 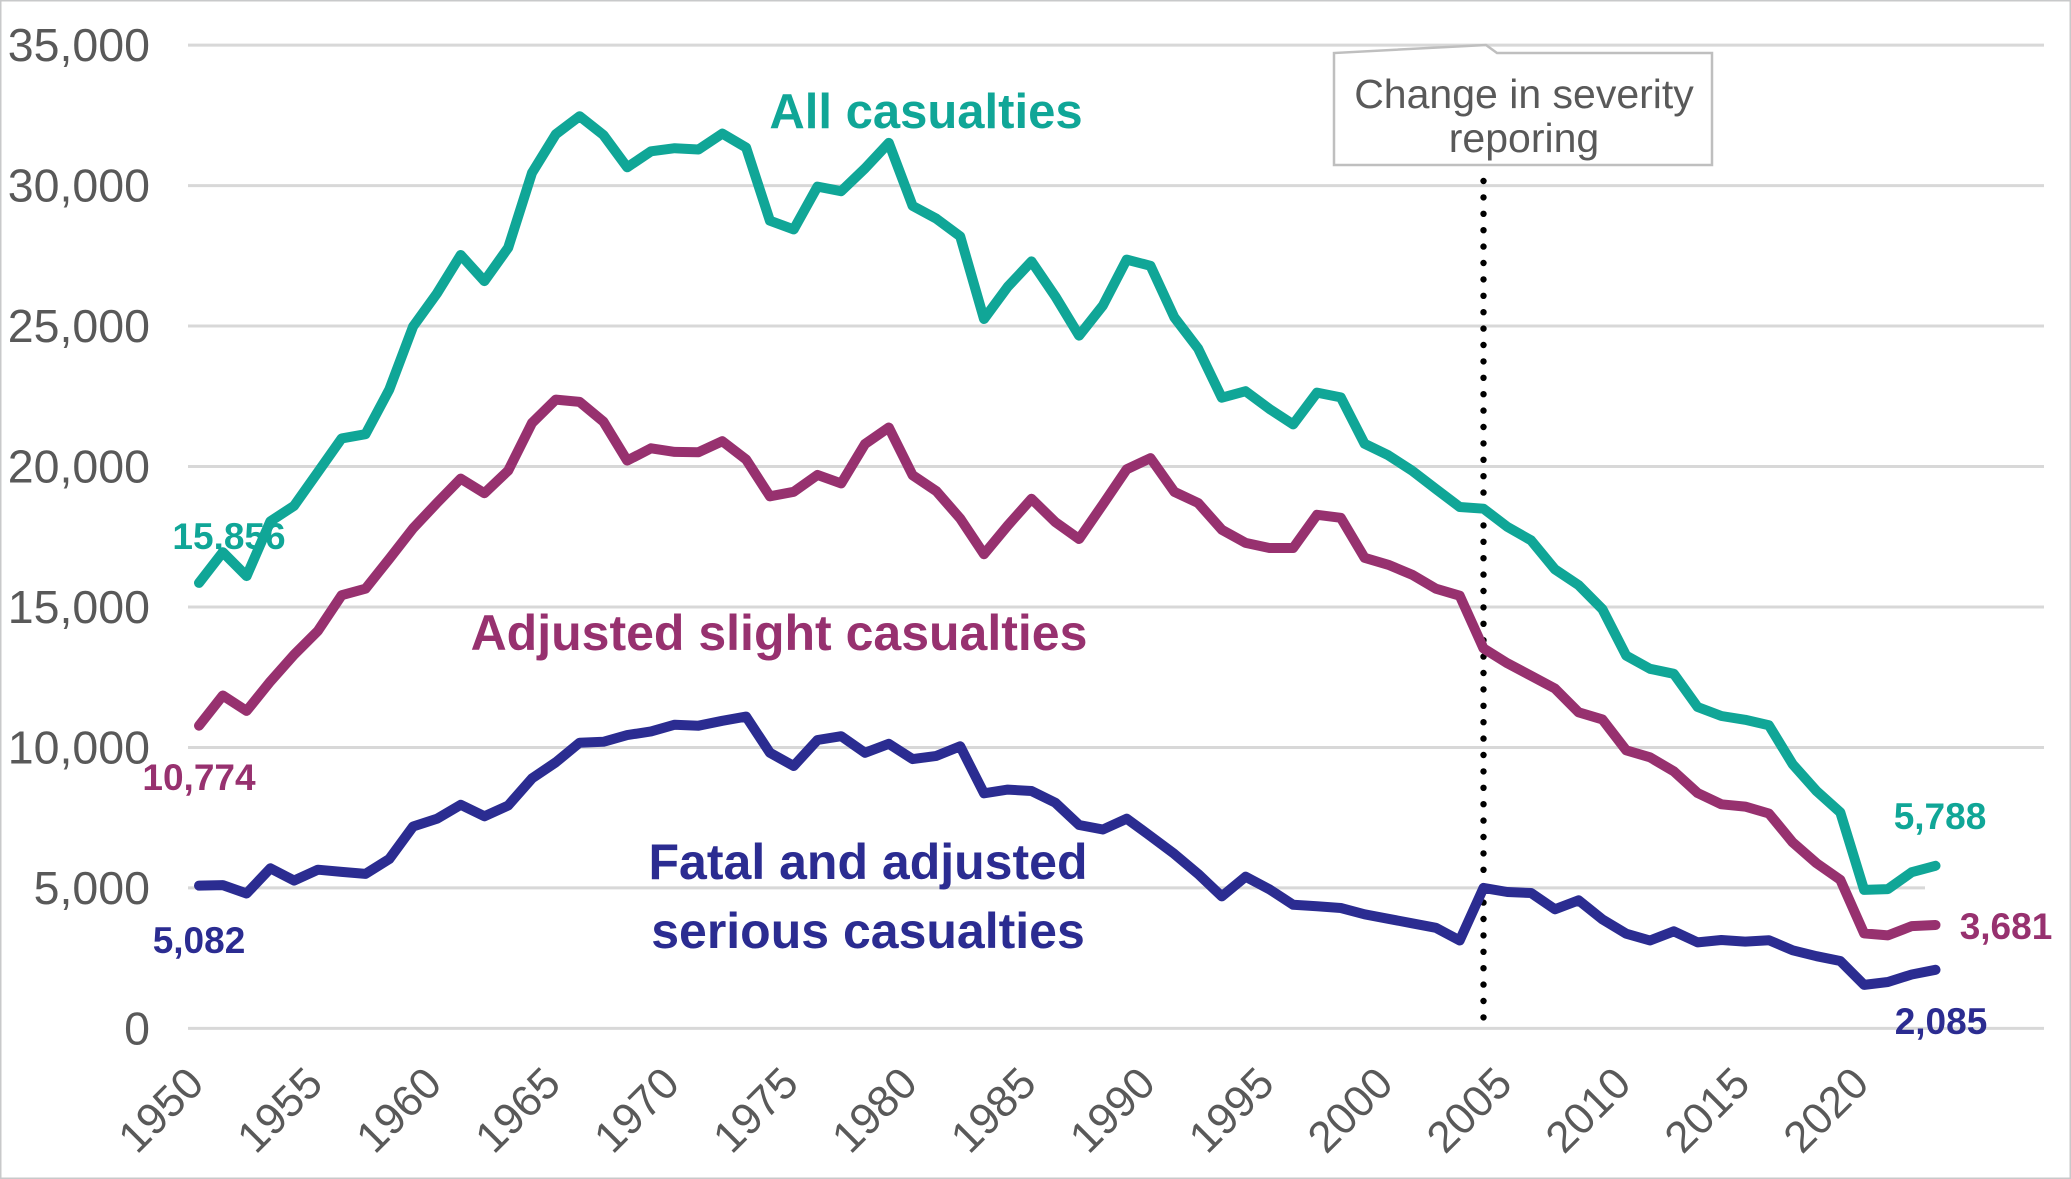 What do you see at coordinates (79, 607) in the screenshot?
I see `svg-text: 15,000` at bounding box center [79, 607].